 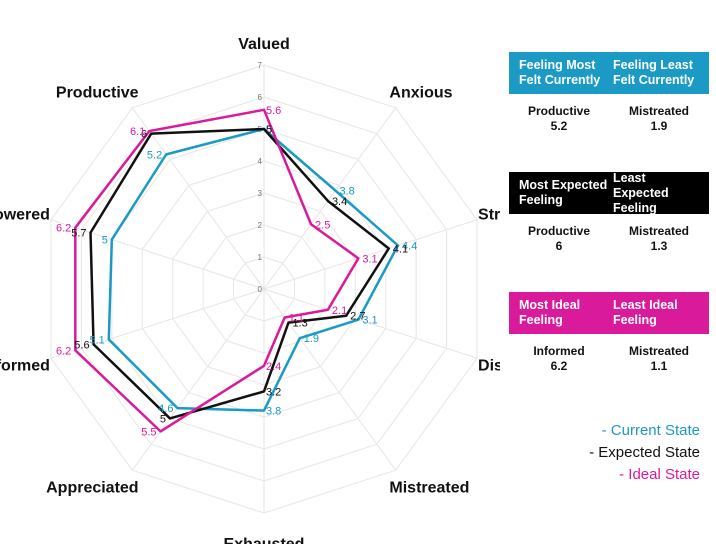 What do you see at coordinates (273, 367) in the screenshot?
I see `value-label-ideal-state-exhausted: 2.4` at bounding box center [273, 367].